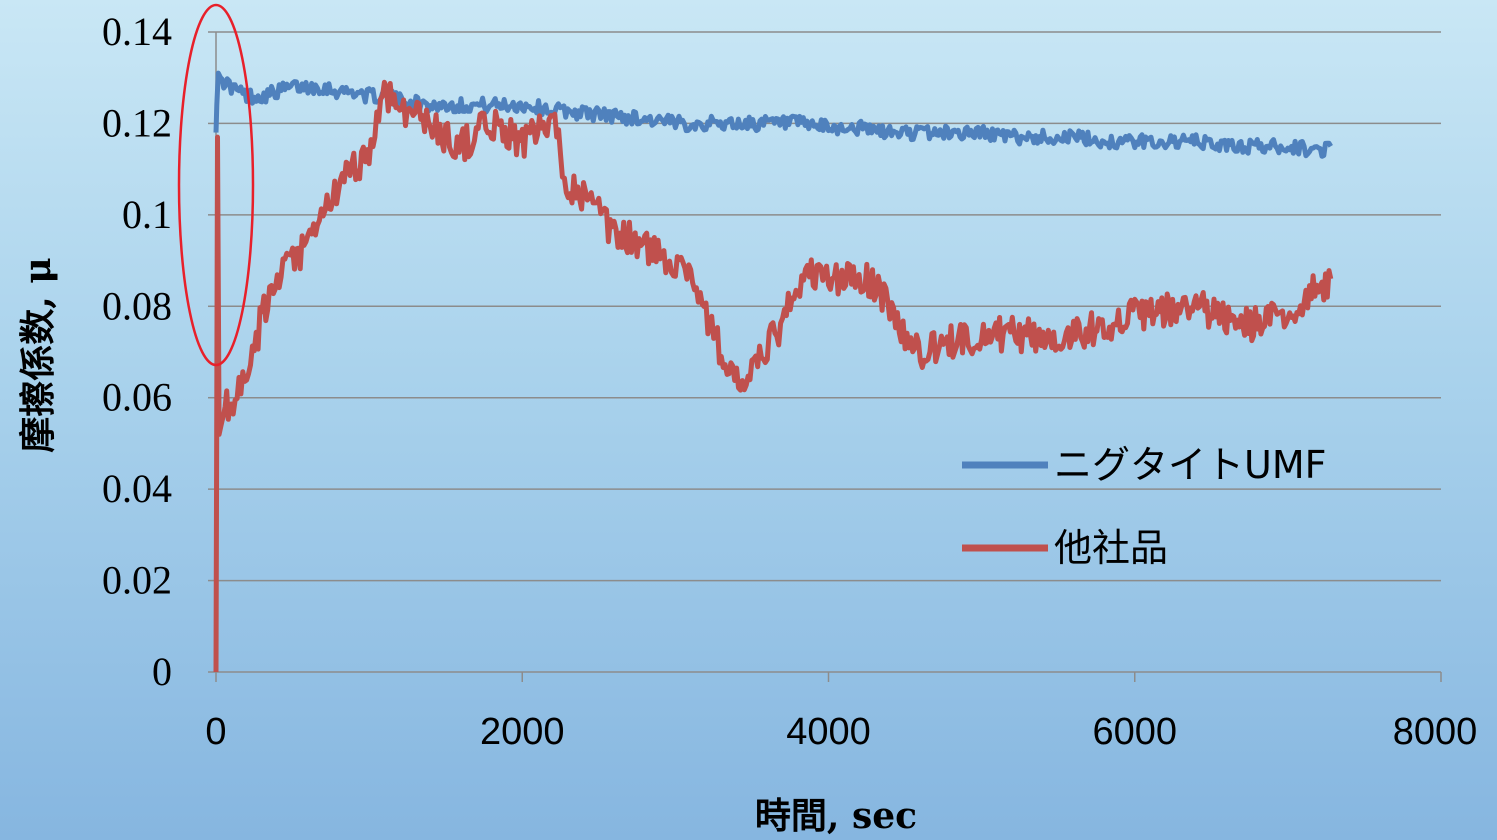 The height and width of the screenshot is (840, 1497). Describe the element at coordinates (137, 305) in the screenshot. I see `y-tick-label: 0.08` at that location.